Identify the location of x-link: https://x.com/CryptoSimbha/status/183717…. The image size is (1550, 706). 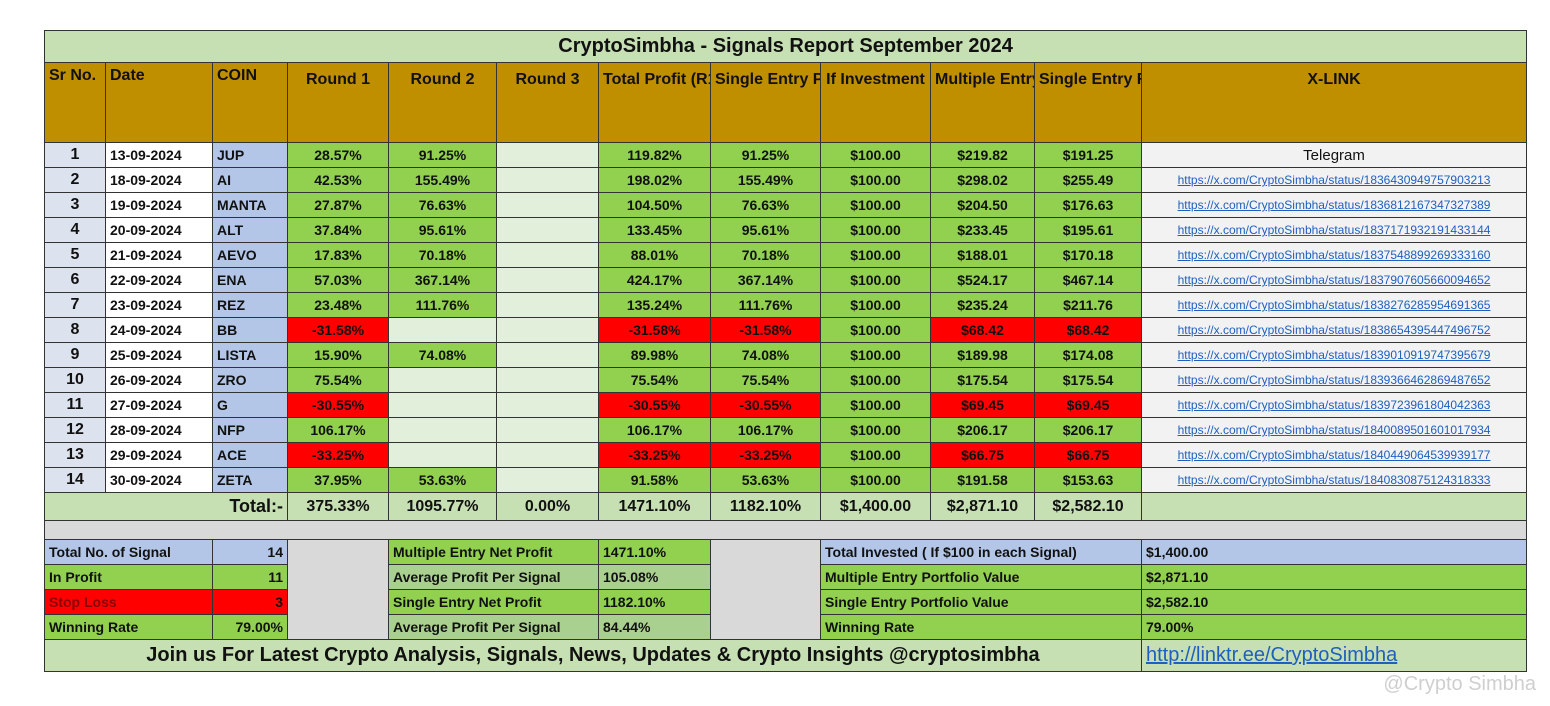
(1334, 230).